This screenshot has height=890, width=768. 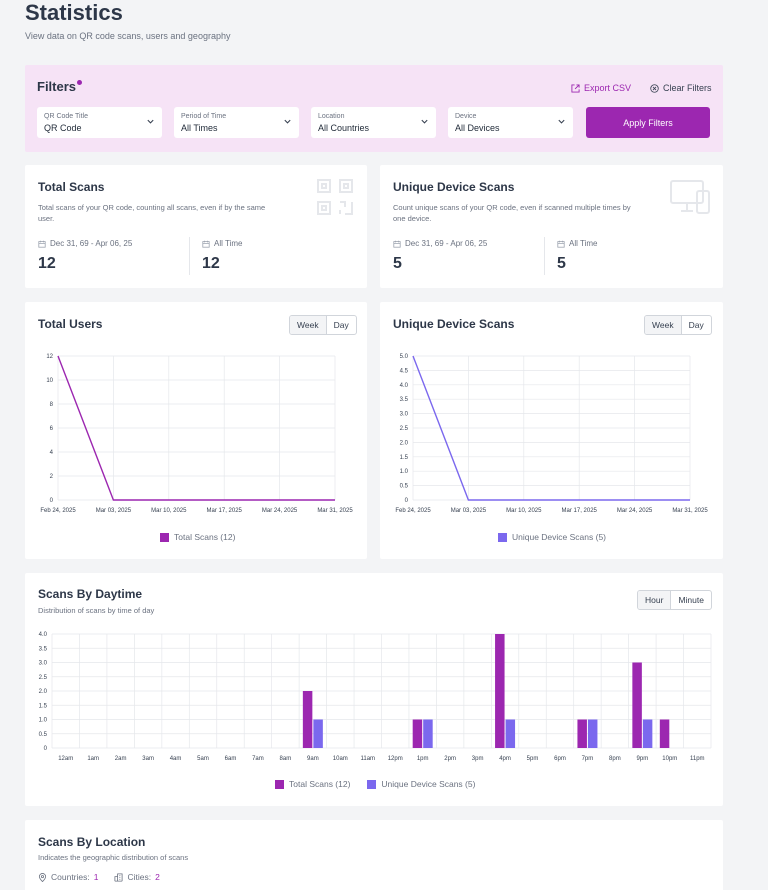 What do you see at coordinates (118, 877) in the screenshot?
I see `city-buildings-icon` at bounding box center [118, 877].